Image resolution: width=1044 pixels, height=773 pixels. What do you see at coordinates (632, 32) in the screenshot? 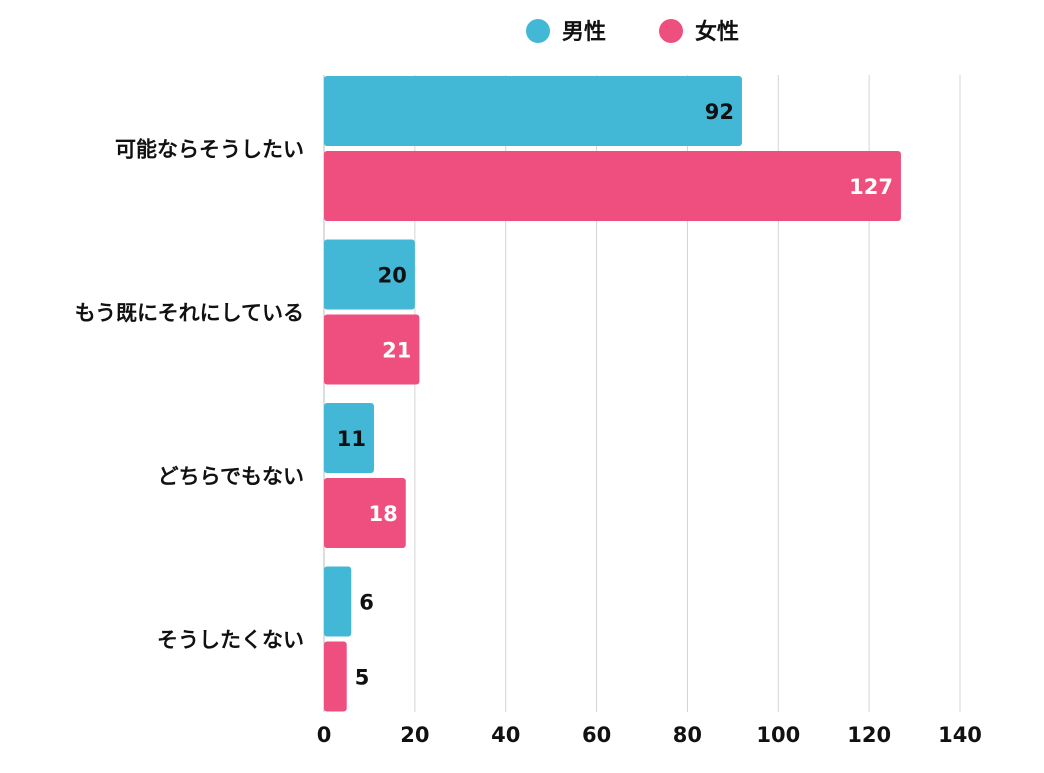
I see `legend: 男性 女性` at bounding box center [632, 32].